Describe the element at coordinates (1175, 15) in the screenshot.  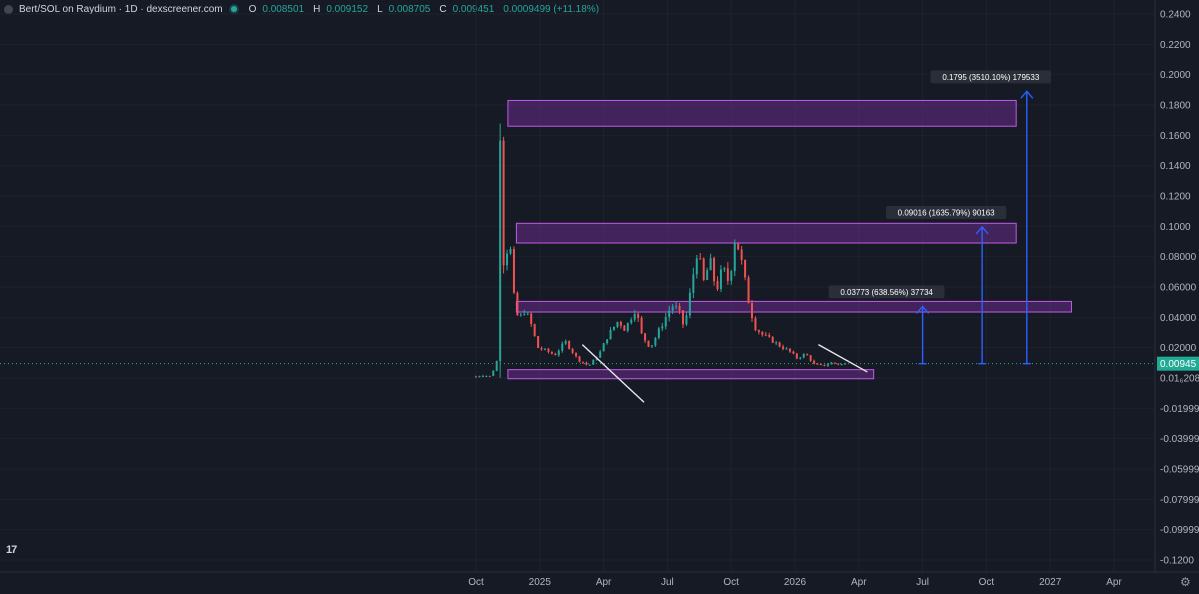
I see `price-tick-label: 0.2400` at that location.